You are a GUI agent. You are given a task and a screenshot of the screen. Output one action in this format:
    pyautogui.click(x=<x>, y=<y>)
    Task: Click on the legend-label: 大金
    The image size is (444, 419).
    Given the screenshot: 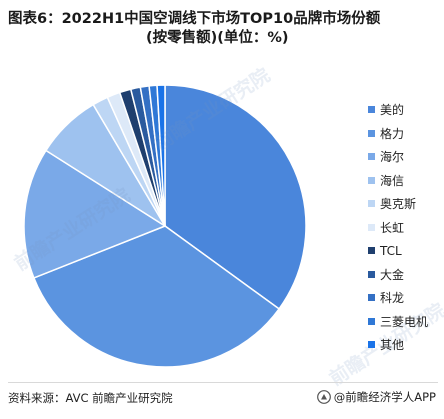 What is the action you would take?
    pyautogui.click(x=392, y=274)
    